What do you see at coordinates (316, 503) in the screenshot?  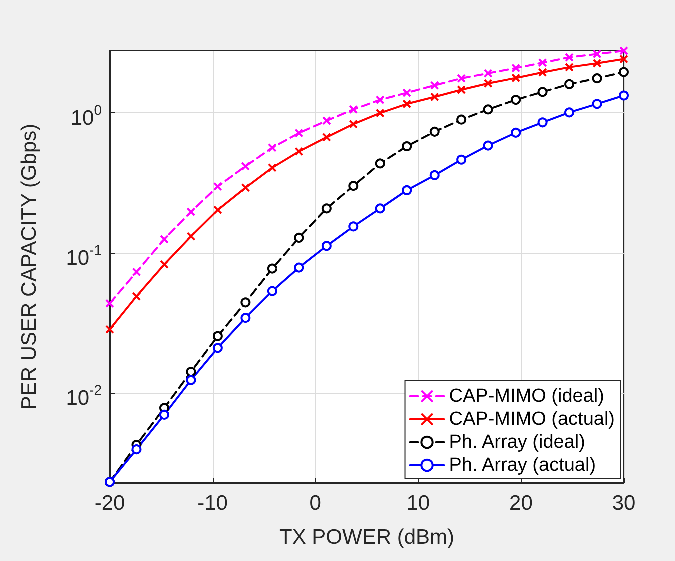 I see `x-tick-label: 0` at bounding box center [316, 503].